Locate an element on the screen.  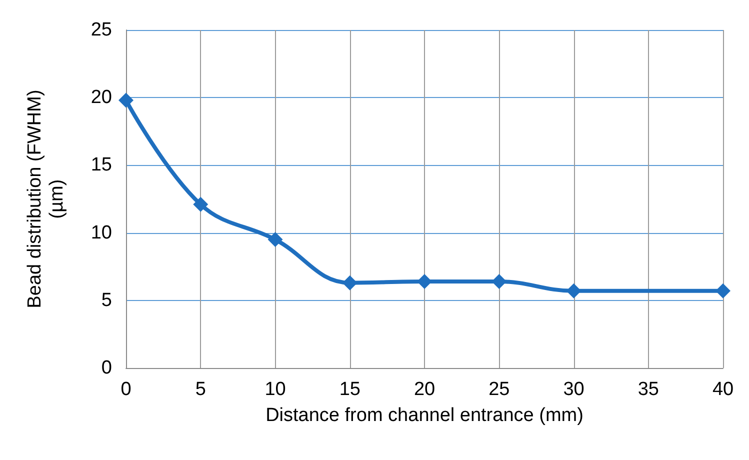
x-tick-label: 40 is located at coordinates (723, 389).